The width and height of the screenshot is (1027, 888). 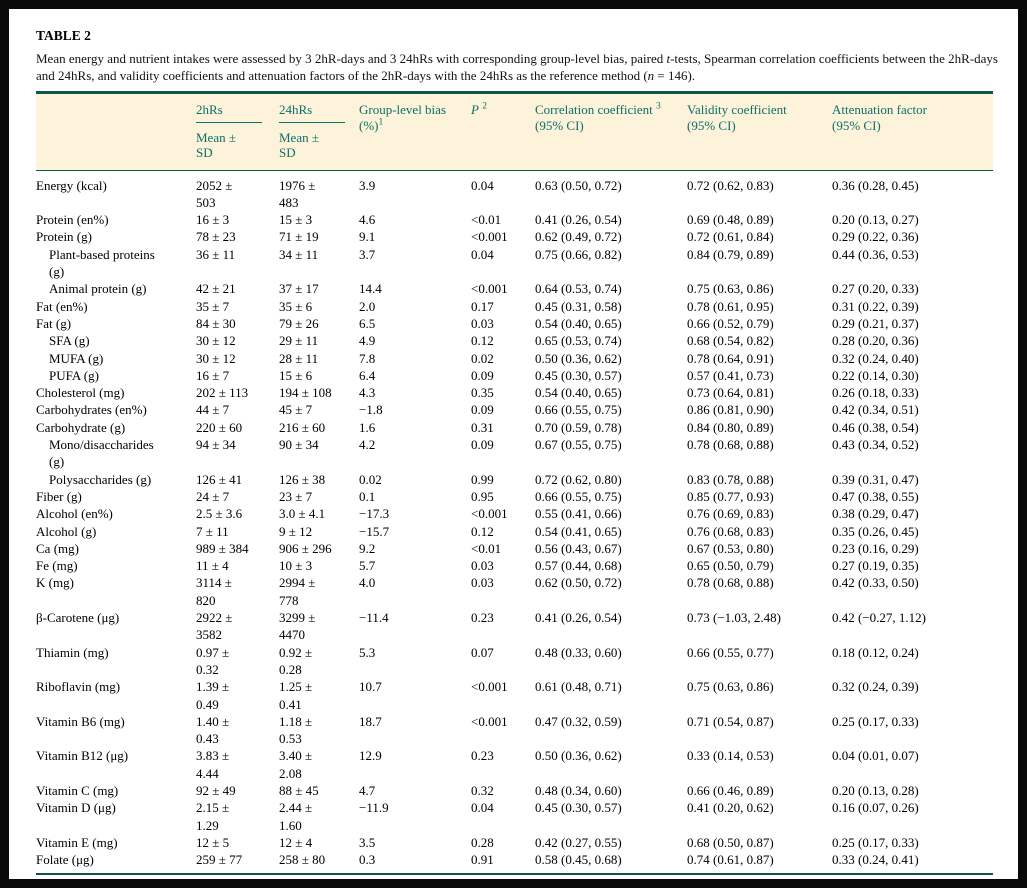 What do you see at coordinates (319, 730) in the screenshot?
I see `cell-24hrs: 1.18 ± 0.53` at bounding box center [319, 730].